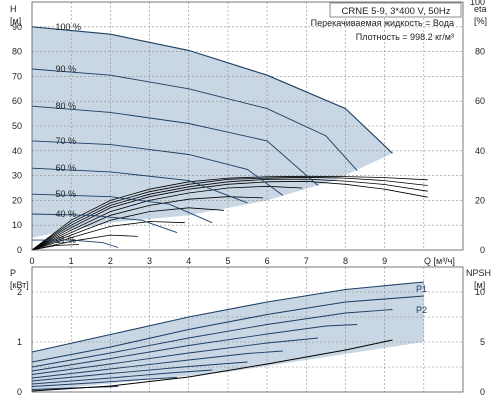 The width and height of the screenshot is (500, 400). What do you see at coordinates (421, 310) in the screenshot?
I see `p2-label: P2` at bounding box center [421, 310].